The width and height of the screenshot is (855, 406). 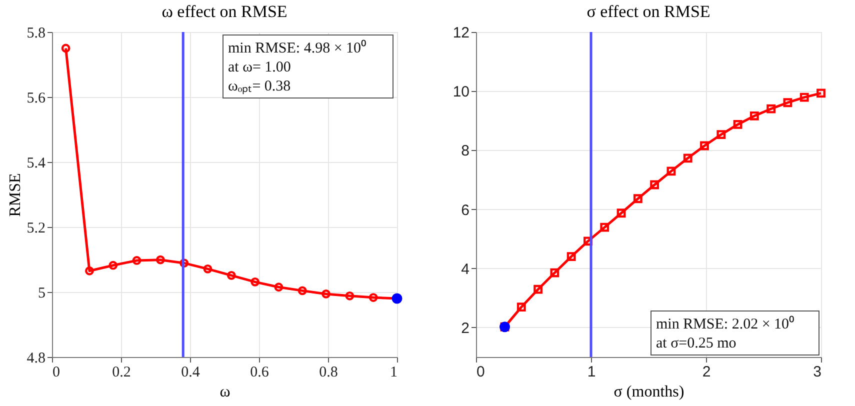 What do you see at coordinates (648, 11) in the screenshot?
I see `chart-title: σ effect on RMSE` at bounding box center [648, 11].